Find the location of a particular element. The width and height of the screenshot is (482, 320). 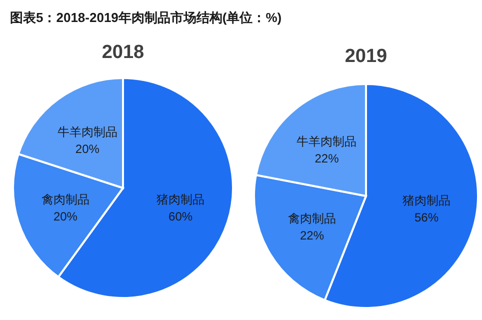

data-label: 56% is located at coordinates (426, 217).